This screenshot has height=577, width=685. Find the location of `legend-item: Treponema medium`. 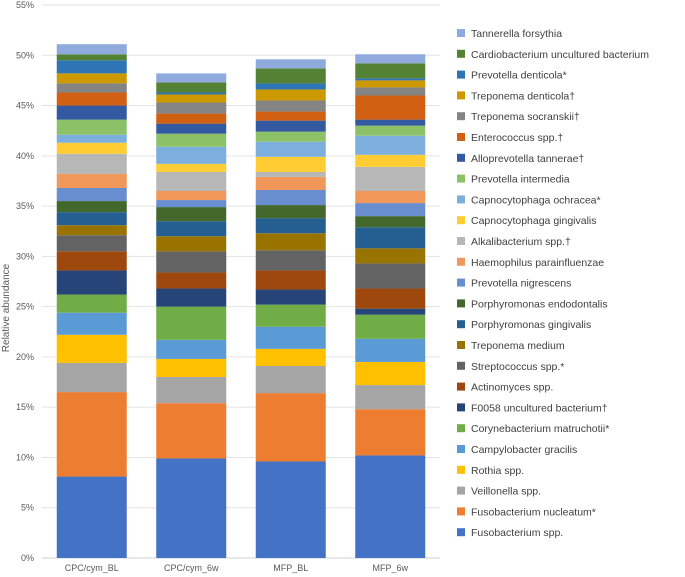

legend-item: Treponema medium is located at coordinates (511, 346).